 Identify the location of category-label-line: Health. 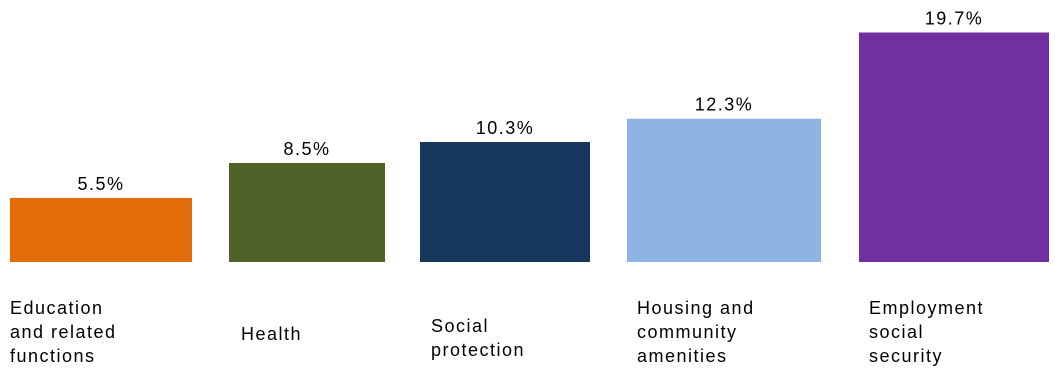
(271, 334).